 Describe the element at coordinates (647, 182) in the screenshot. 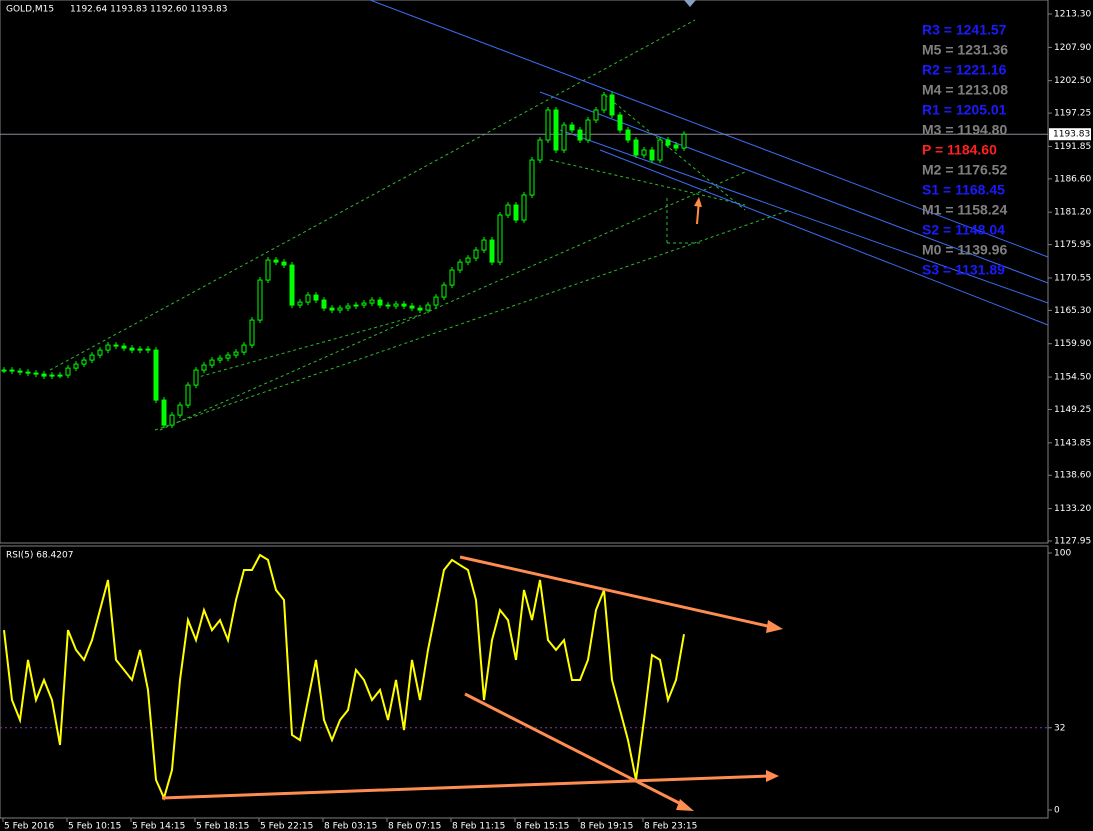

I see `trend-line` at that location.